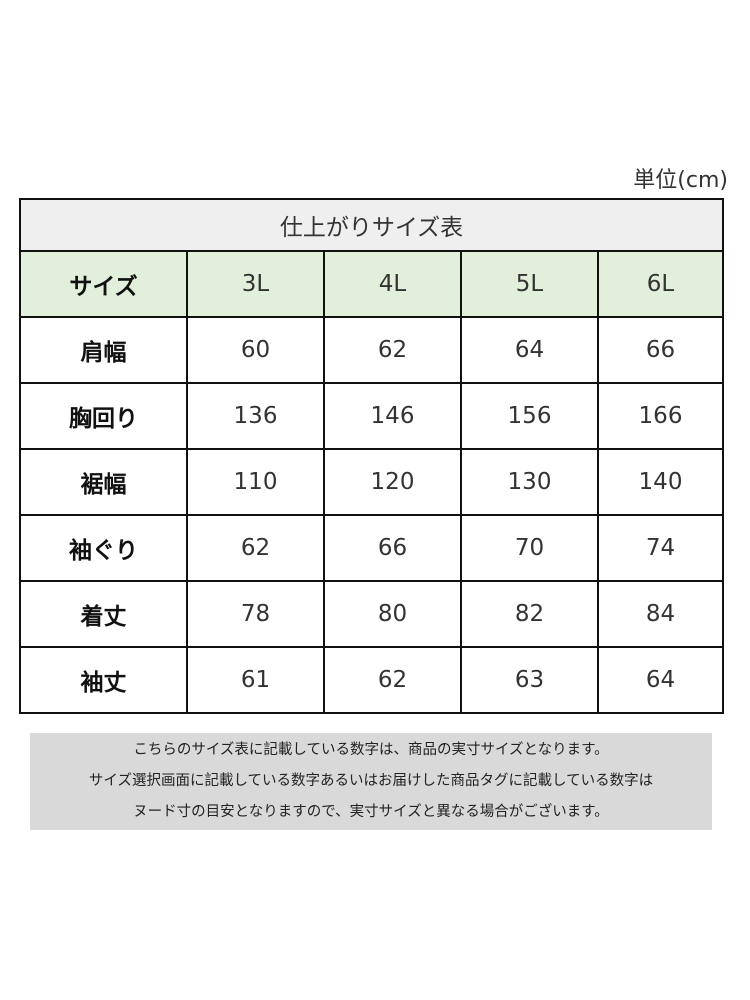  I want to click on table-row: 裾幅 110 120 130 140, so click(371, 482).